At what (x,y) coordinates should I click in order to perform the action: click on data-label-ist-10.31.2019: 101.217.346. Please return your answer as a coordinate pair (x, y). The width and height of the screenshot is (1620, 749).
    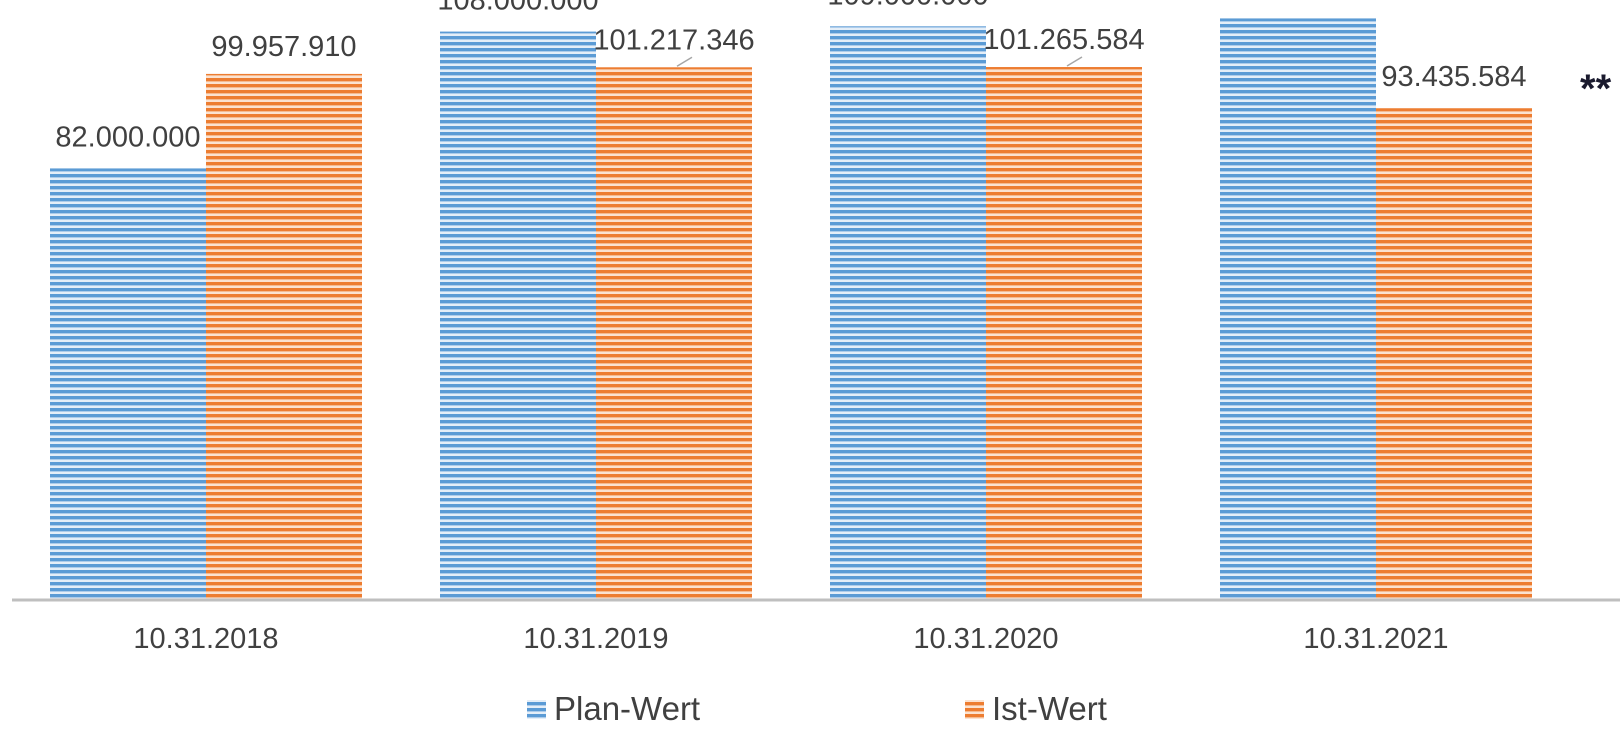
    Looking at the image, I should click on (673, 40).